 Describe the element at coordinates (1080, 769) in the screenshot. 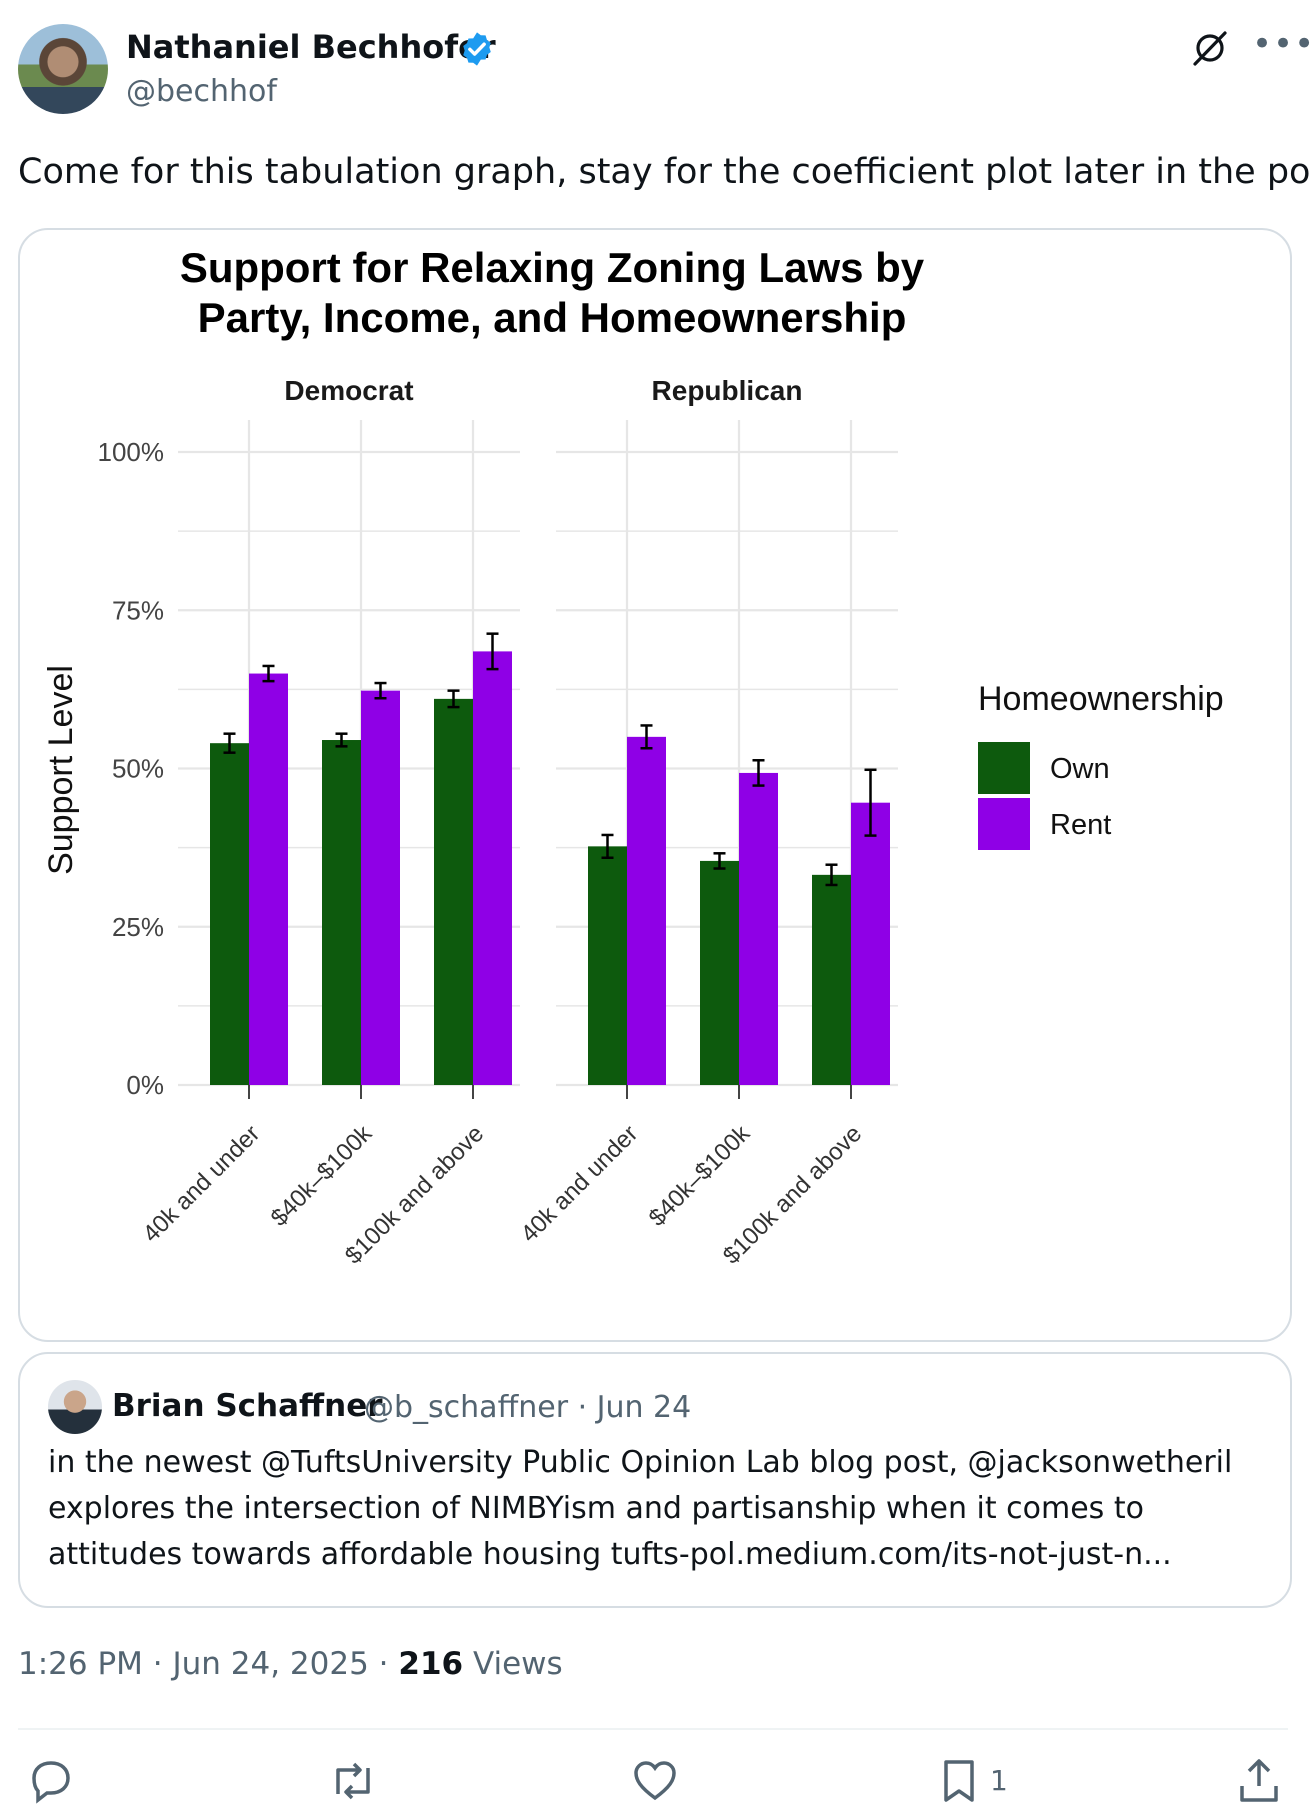

I see `legend-label: Own` at that location.